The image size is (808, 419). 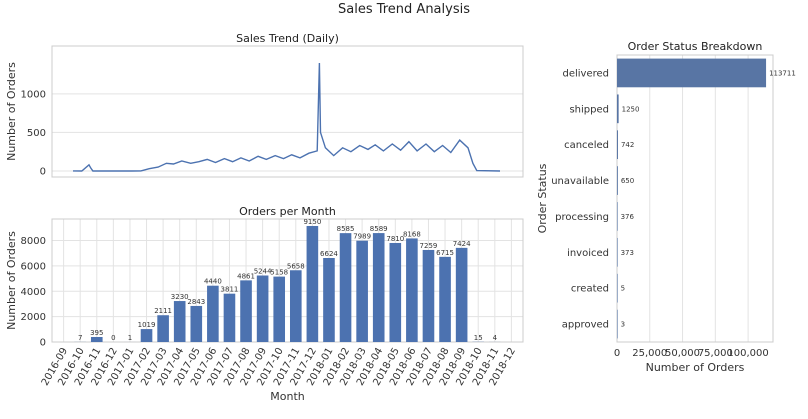 I want to click on x-tick-label: 25,000, so click(x=649, y=353).